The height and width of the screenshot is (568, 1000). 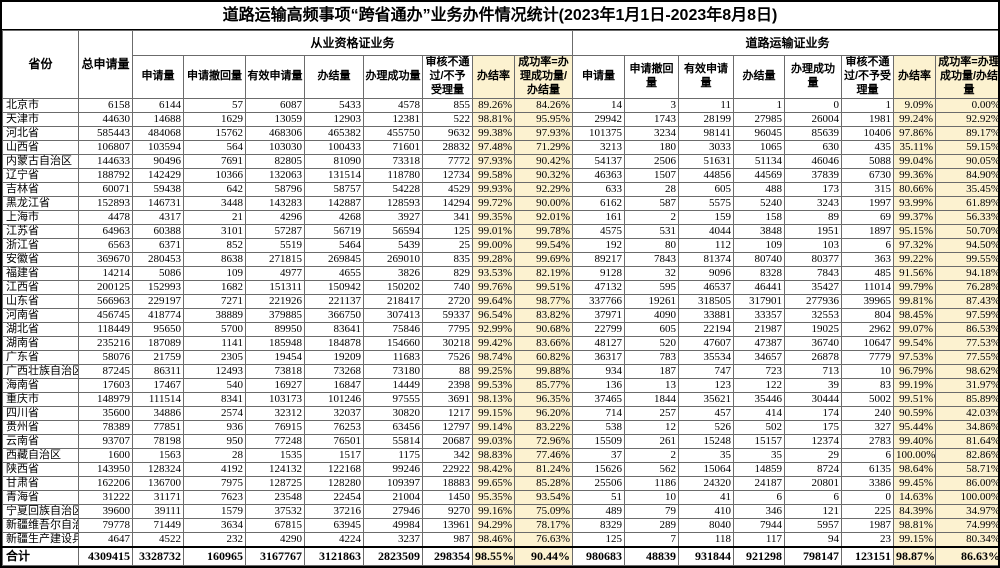 I want to click on qualification-cell-2: 132063, so click(x=275, y=175).